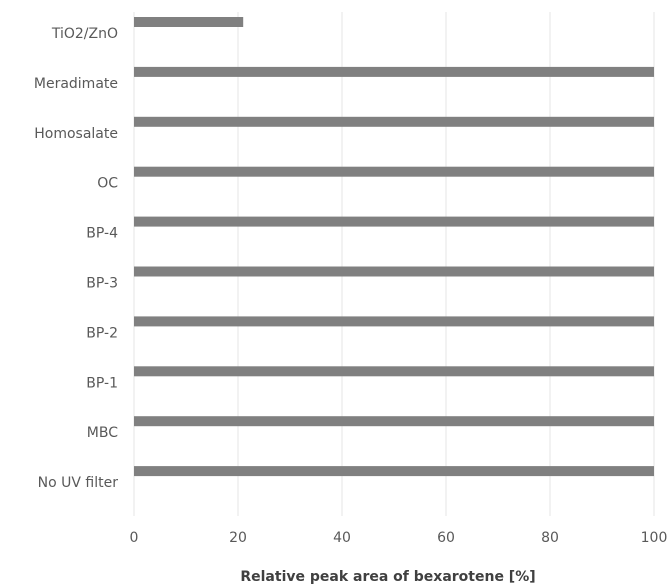 The width and height of the screenshot is (670, 588). What do you see at coordinates (399, 538) in the screenshot?
I see `x-tick-labels: 0 20 40 60 80 100` at bounding box center [399, 538].